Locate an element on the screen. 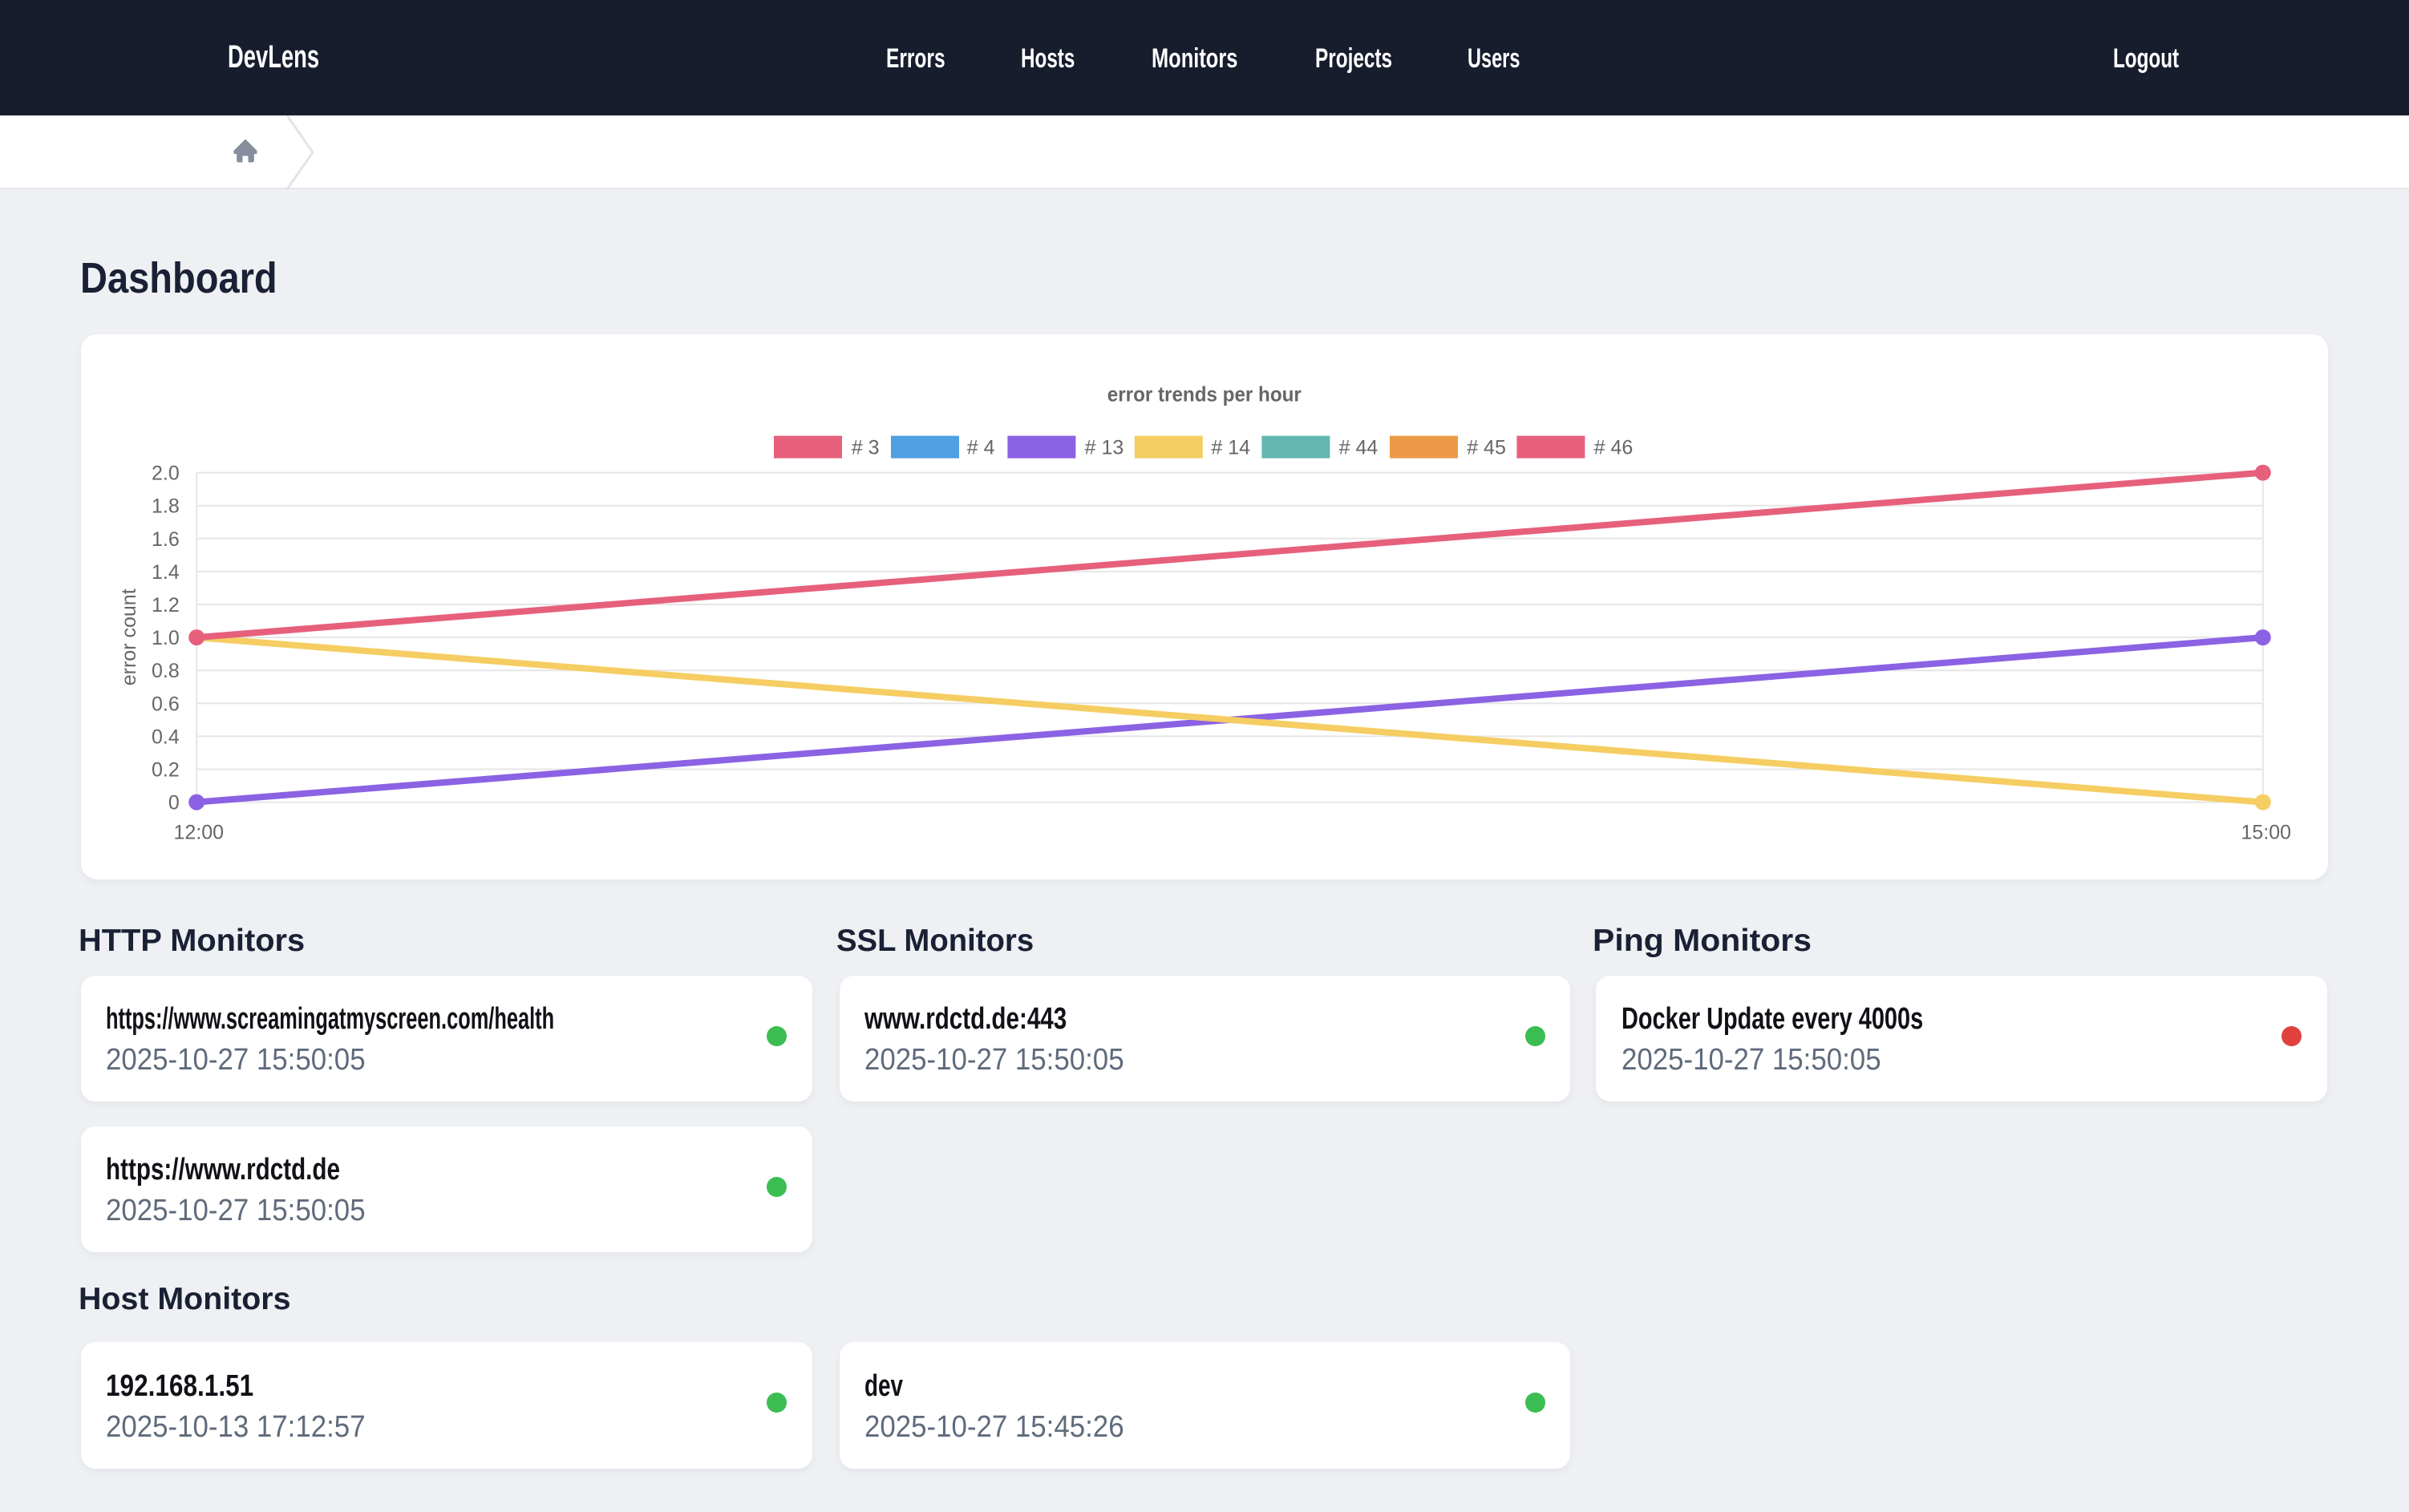  svg-text: 12:00 is located at coordinates (199, 833).